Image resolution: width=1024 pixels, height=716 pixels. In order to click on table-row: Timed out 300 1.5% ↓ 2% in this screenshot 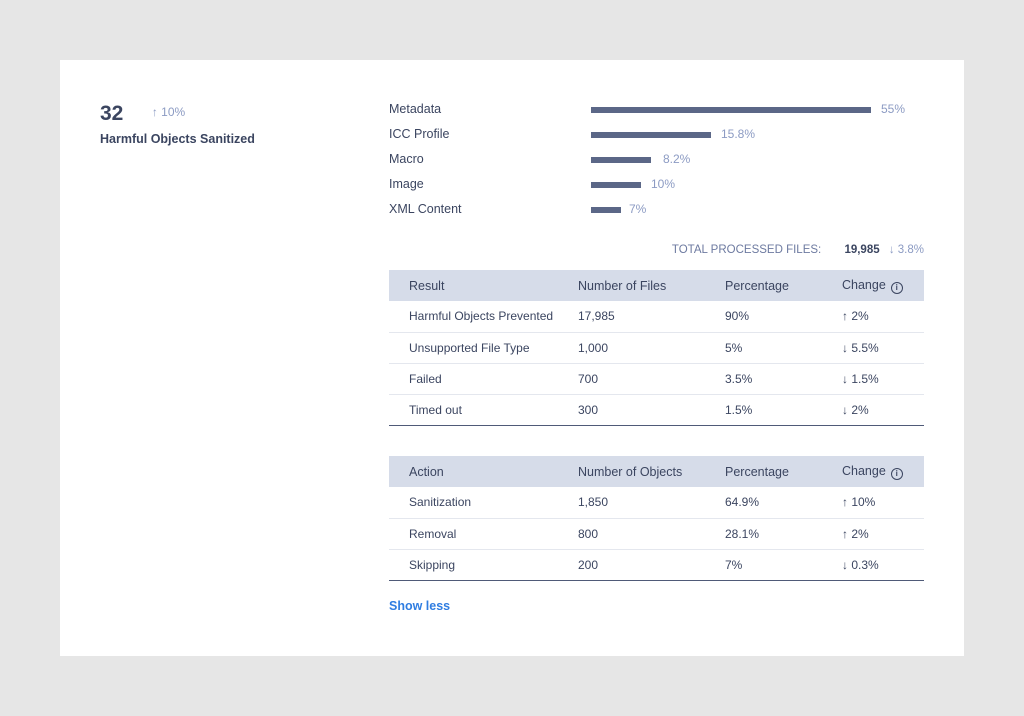, I will do `click(656, 410)`.